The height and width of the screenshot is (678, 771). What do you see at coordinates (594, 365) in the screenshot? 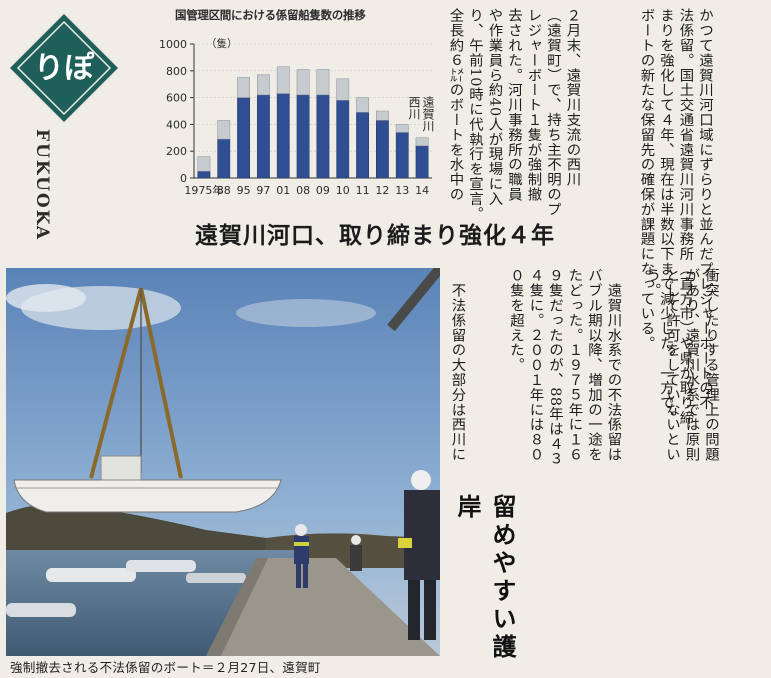
I see `bottom-line: バブル期以降、増加の一途を` at bounding box center [594, 365].